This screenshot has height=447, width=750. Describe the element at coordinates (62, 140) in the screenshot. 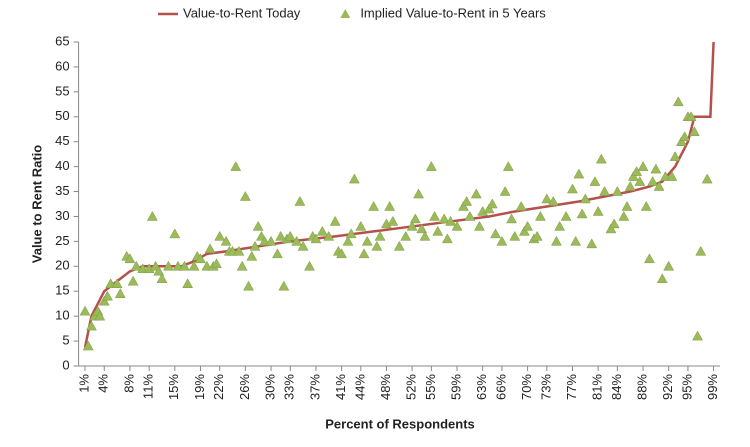

I see `y-tick-label: 45` at that location.